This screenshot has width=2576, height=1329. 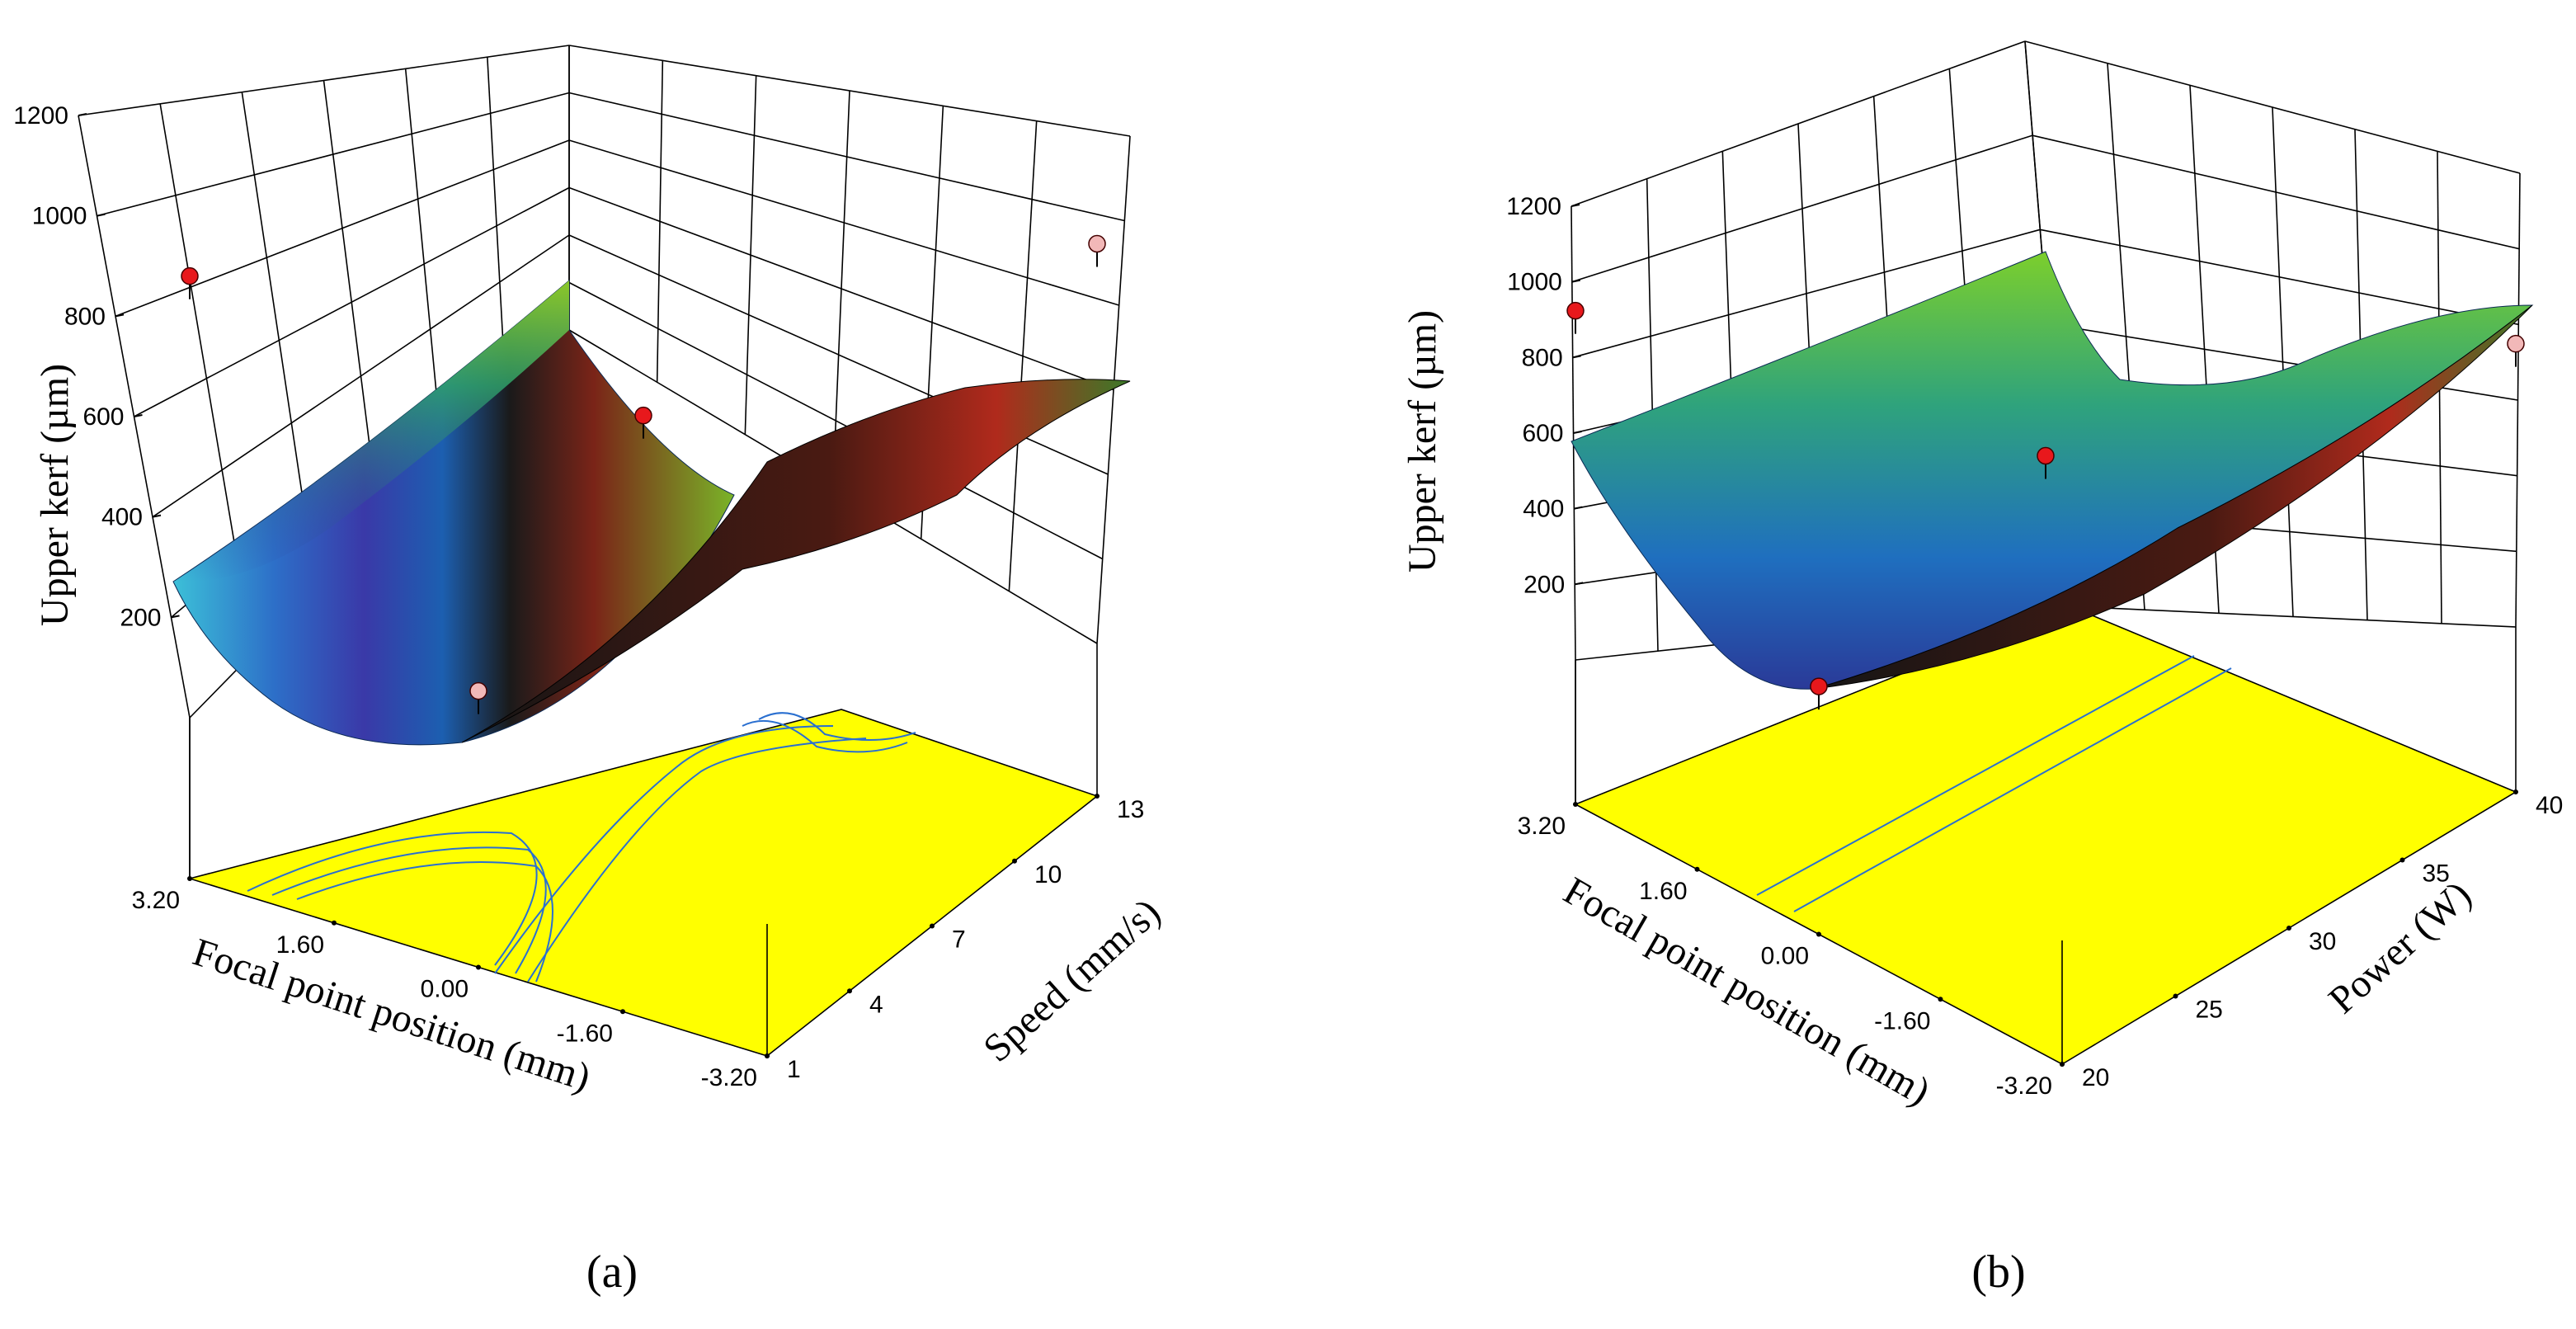 I want to click on panel-b-x-tick-label: 3.20, so click(x=1542, y=826).